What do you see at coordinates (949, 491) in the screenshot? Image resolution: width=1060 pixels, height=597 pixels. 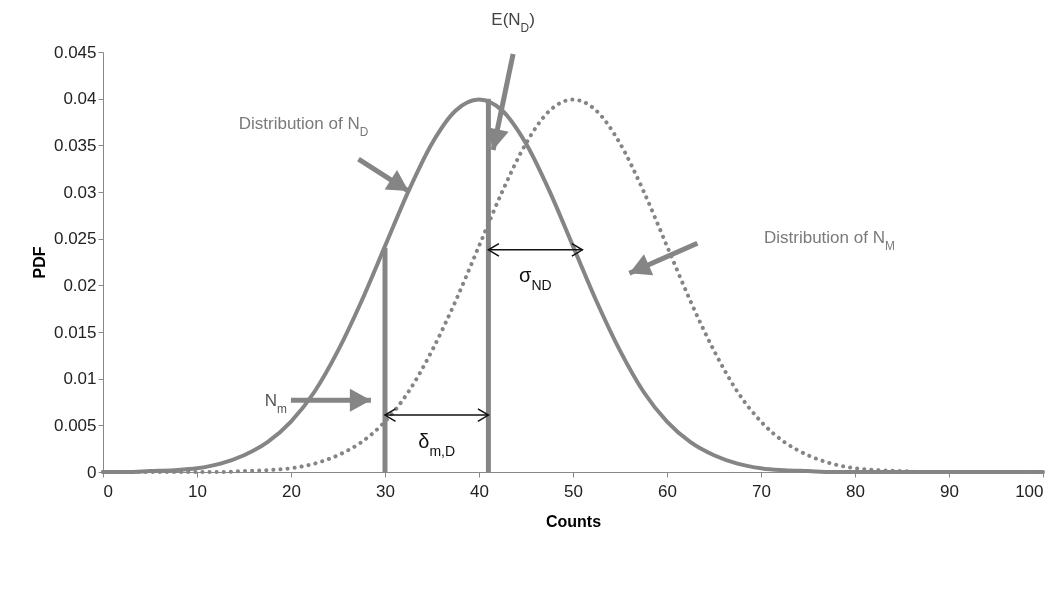 I see `x-tick-label: 90` at bounding box center [949, 491].